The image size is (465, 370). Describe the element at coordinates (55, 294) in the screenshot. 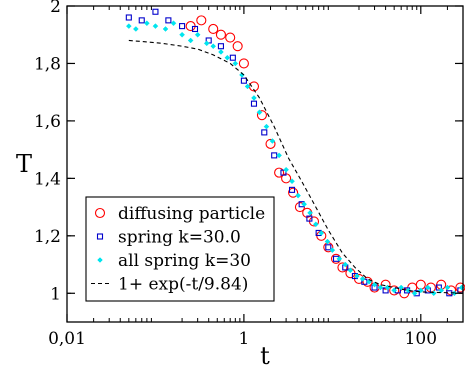

I see `y-tick-label: 1` at that location.